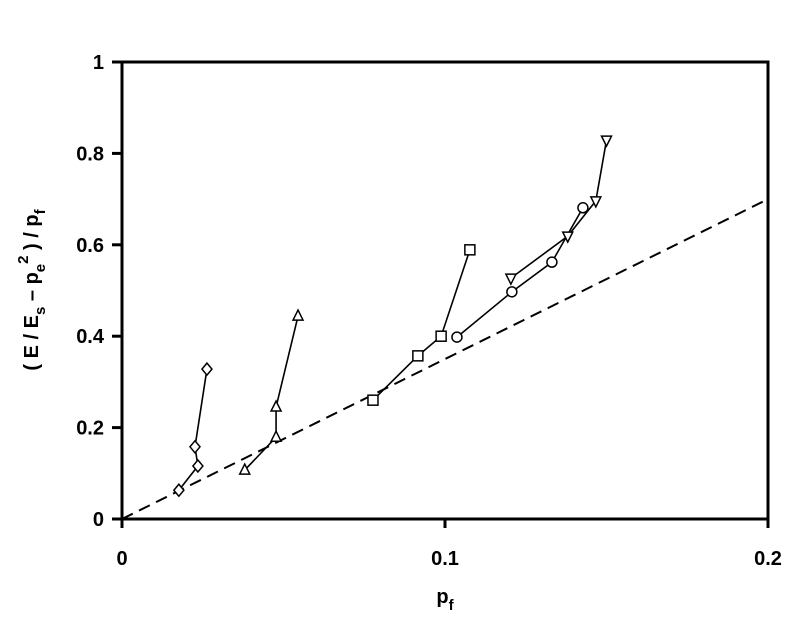 The image size is (788, 619). I want to click on x-tick-label: 0.2, so click(768, 559).